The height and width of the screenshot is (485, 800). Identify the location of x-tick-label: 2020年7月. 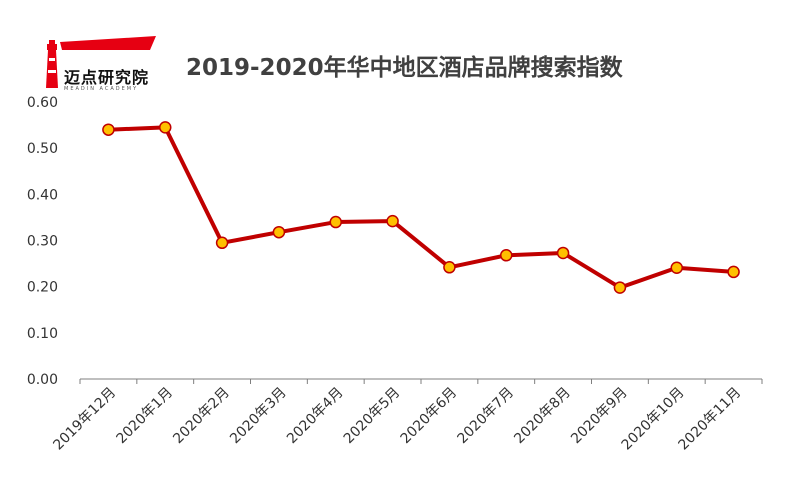
(485, 416).